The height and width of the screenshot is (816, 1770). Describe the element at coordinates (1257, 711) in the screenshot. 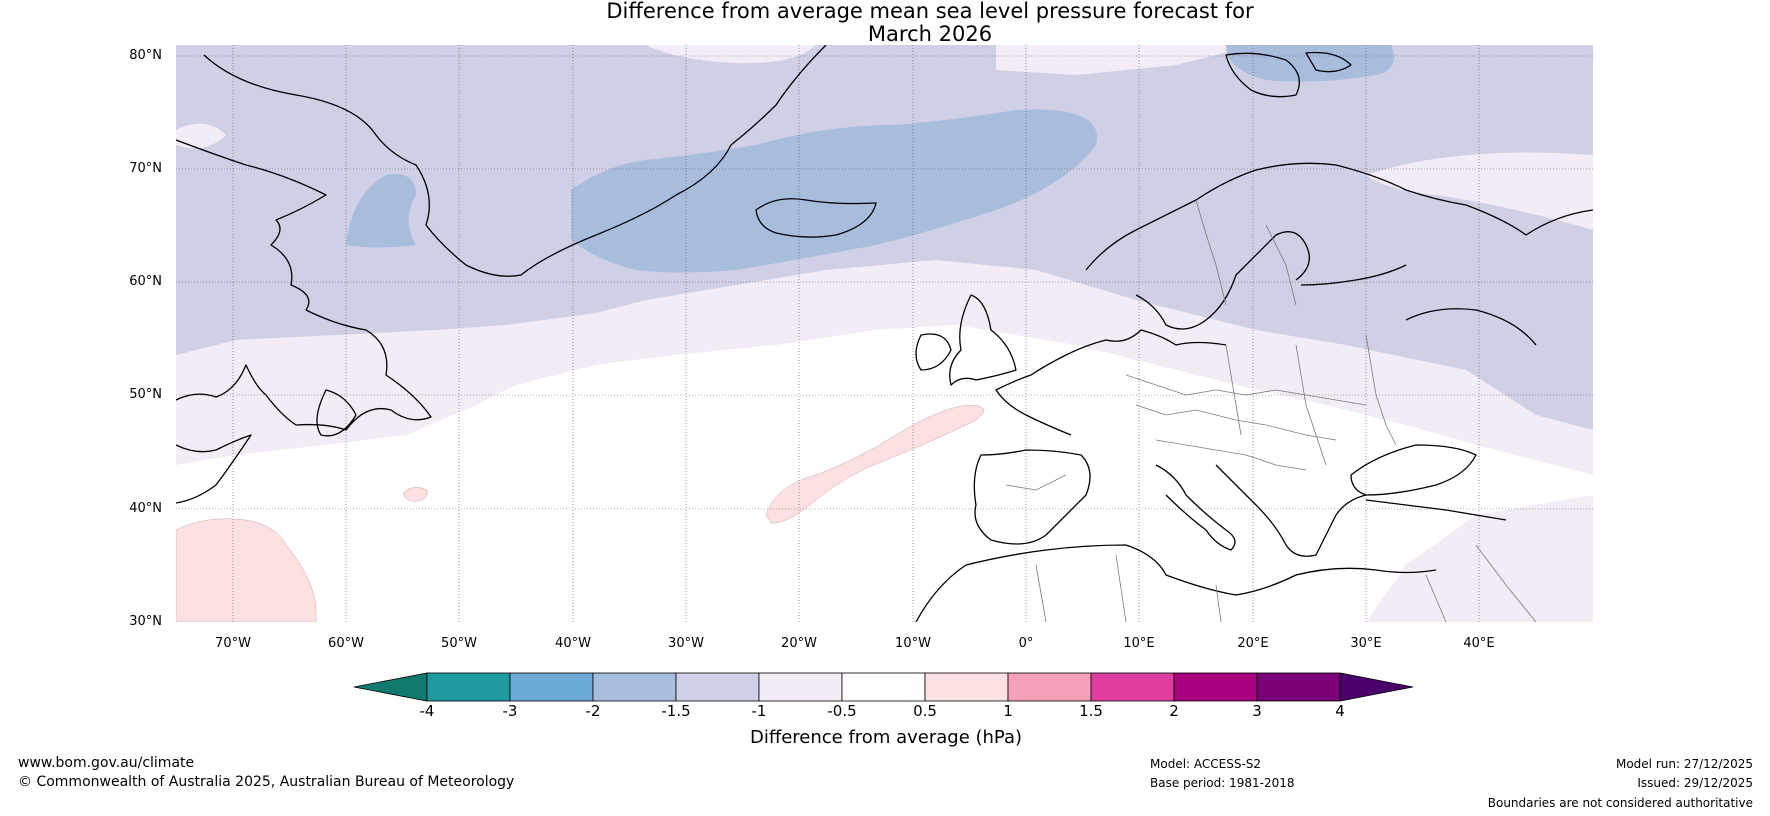

I see `colorbar-tick-label: 3` at that location.